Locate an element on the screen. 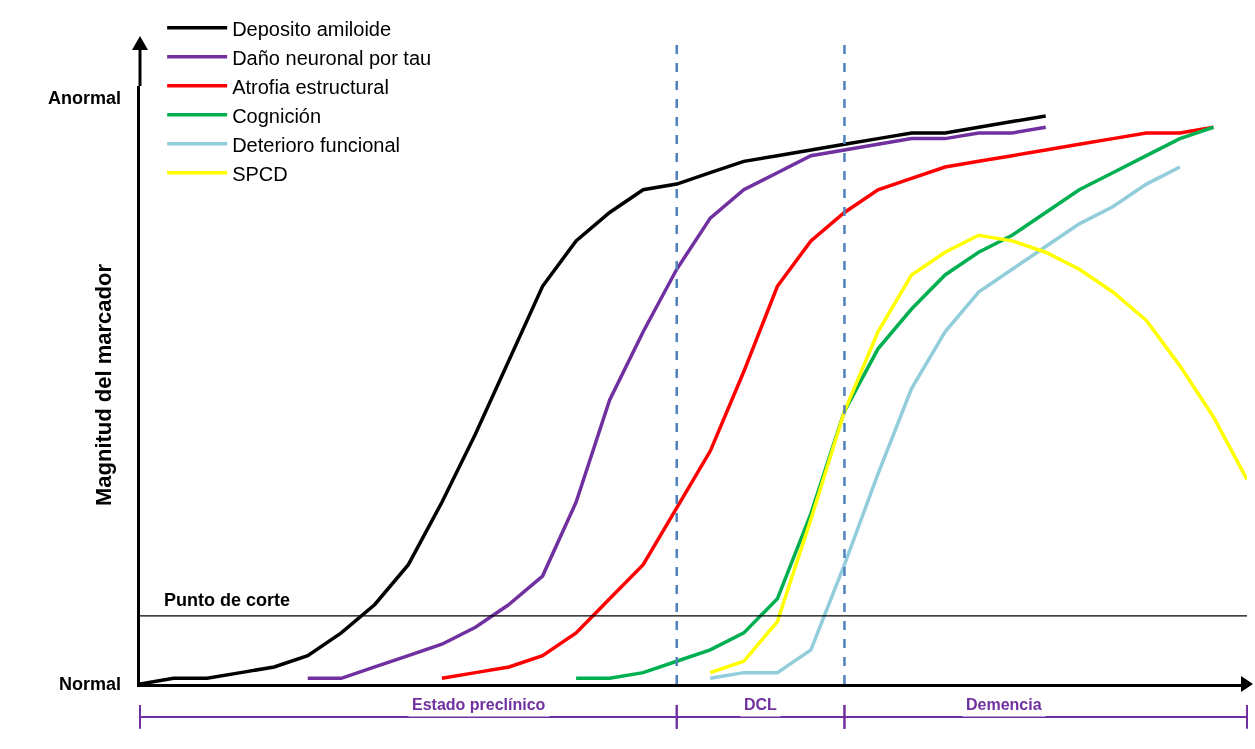 The height and width of the screenshot is (749, 1255). ref-line-label: Punto de corte is located at coordinates (227, 600).